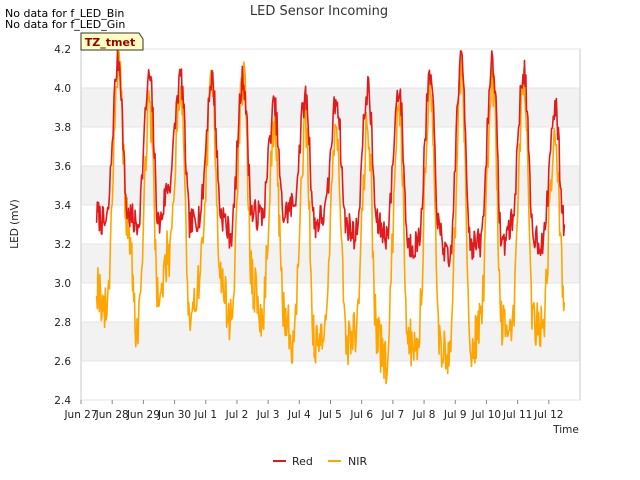  Describe the element at coordinates (357, 461) in the screenshot. I see `legend-label-nir: NIR` at that location.